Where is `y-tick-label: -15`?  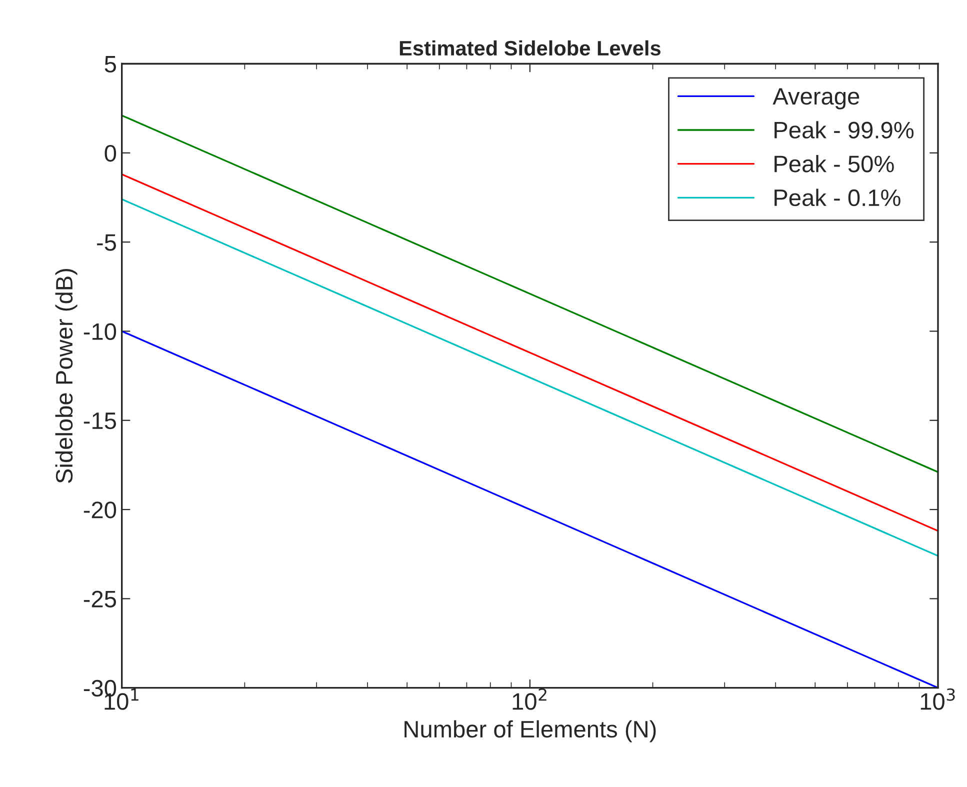 y-tick-label: -15 is located at coordinates (100, 421).